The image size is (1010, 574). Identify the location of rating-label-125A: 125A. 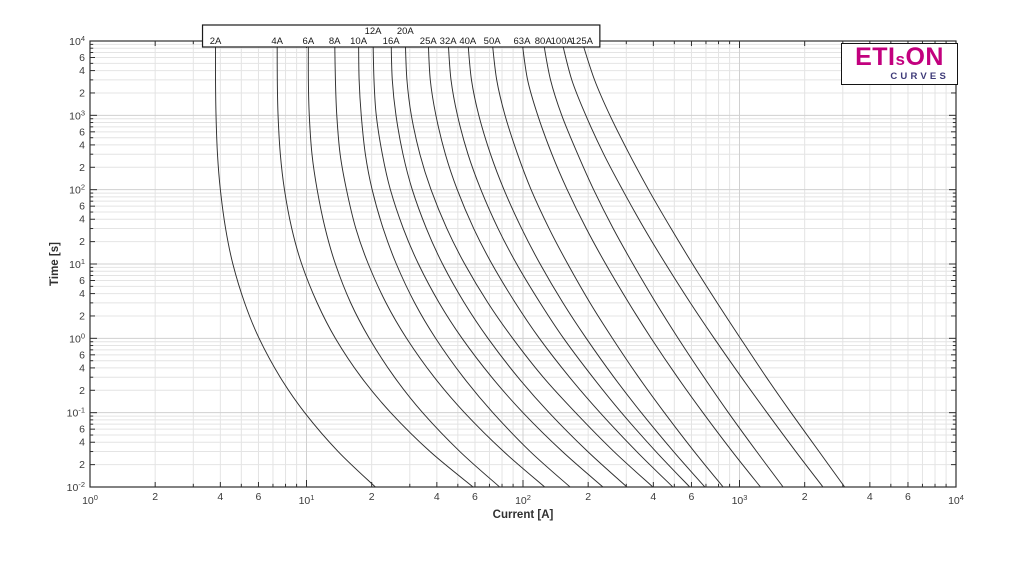
(582, 41).